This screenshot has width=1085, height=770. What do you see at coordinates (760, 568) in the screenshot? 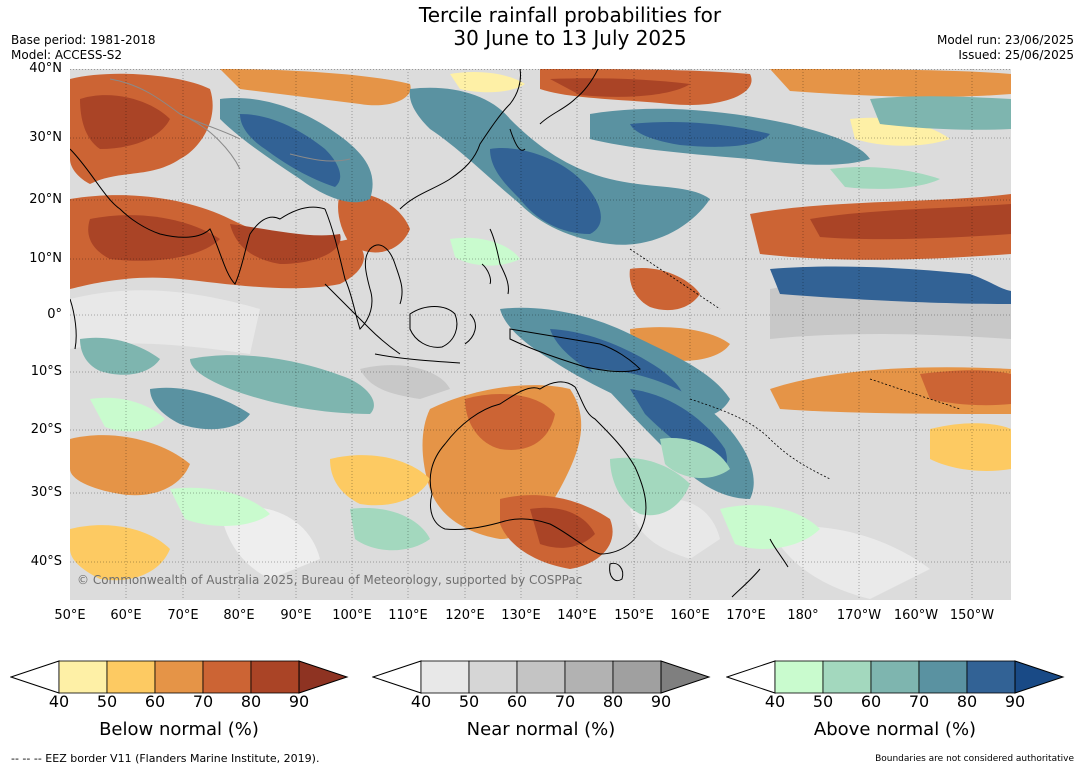
I see `coast-new-zealand` at bounding box center [760, 568].